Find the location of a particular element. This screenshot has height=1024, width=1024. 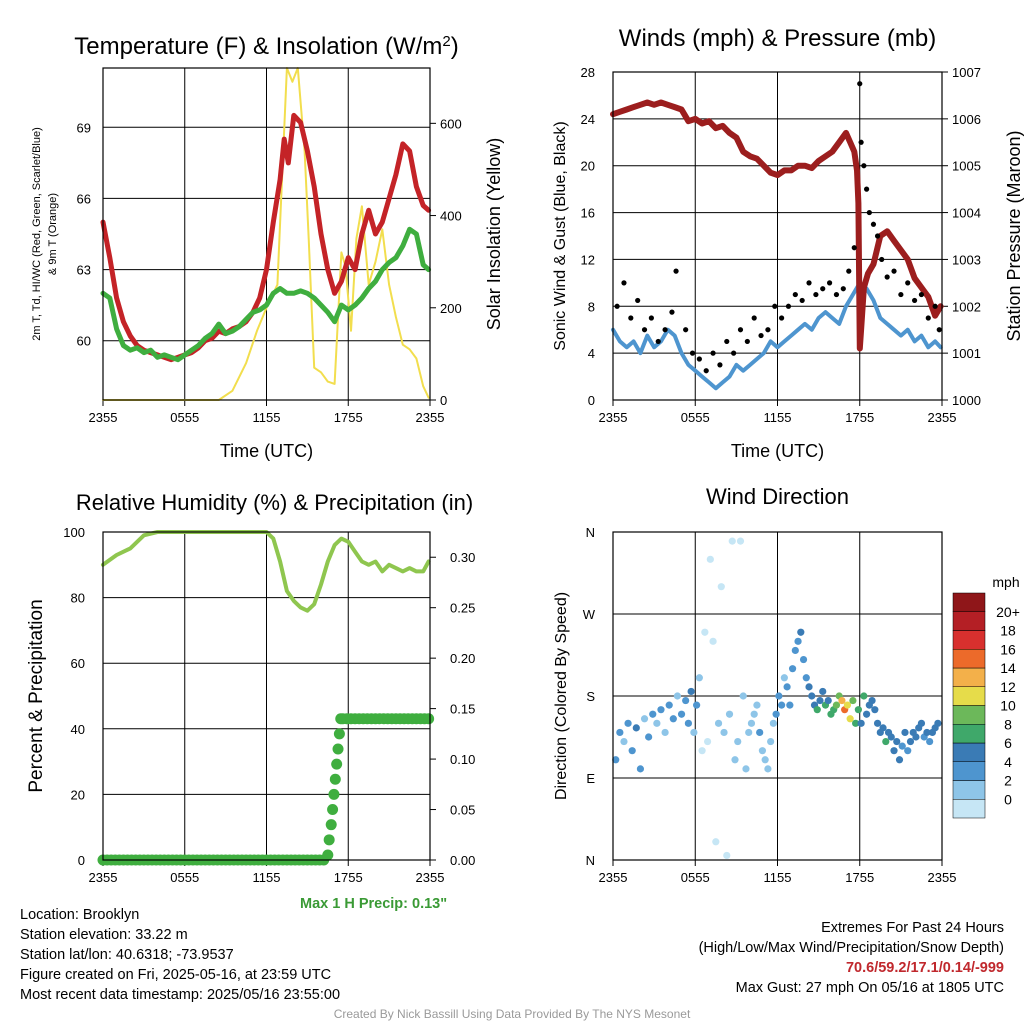

wind-ytick-label: 0 is located at coordinates (591, 400).